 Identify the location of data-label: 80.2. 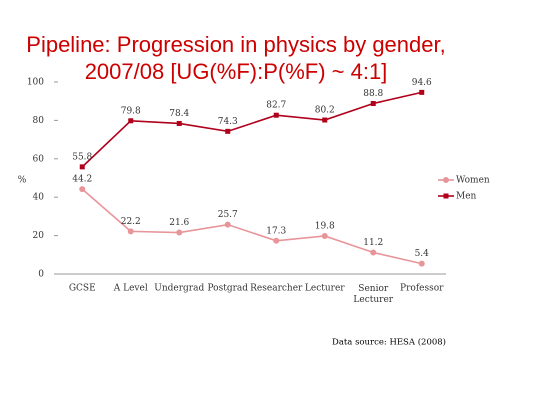
(325, 111).